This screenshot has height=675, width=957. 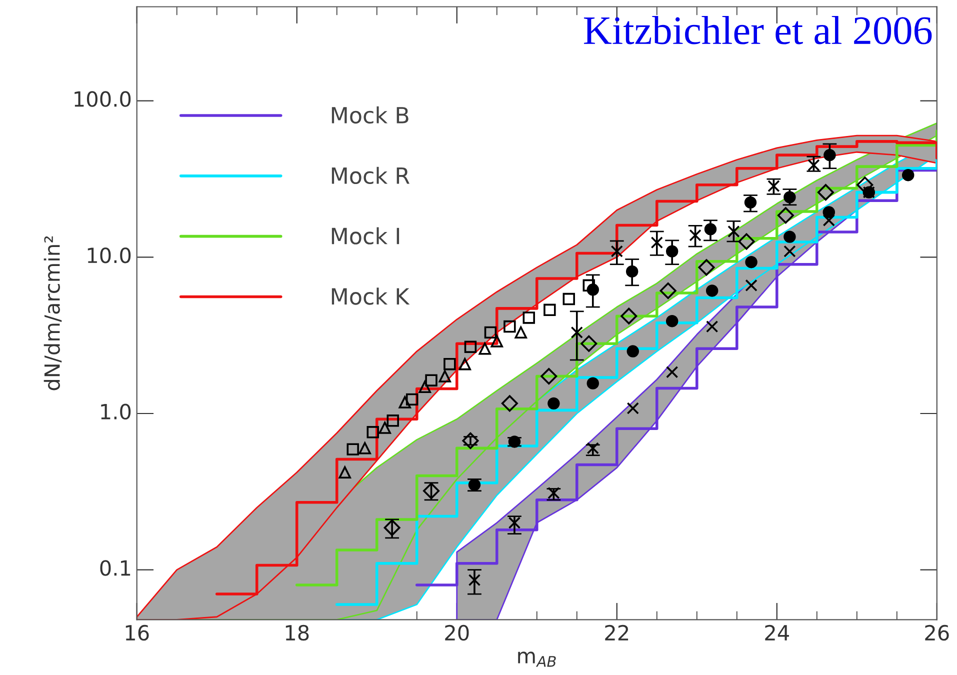 What do you see at coordinates (137, 632) in the screenshot?
I see `x-tick-label: 16` at bounding box center [137, 632].